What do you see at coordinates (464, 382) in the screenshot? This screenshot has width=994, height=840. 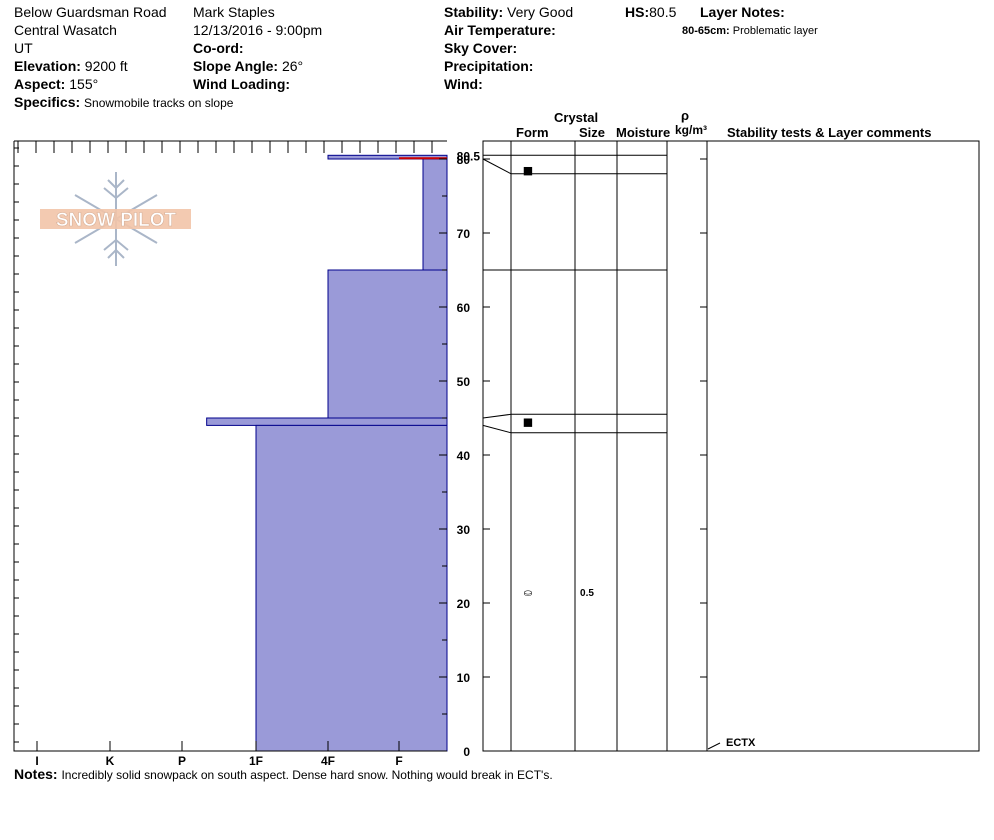 I see `depth-tick-label: 50` at bounding box center [464, 382].